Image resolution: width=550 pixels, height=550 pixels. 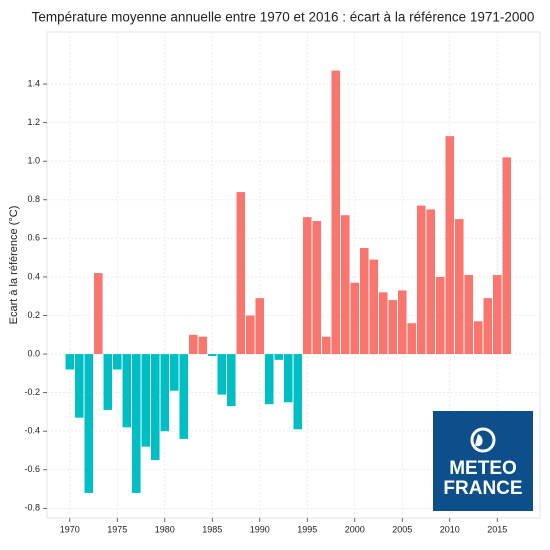 I want to click on x-tick-label: 2015, so click(x=497, y=529).